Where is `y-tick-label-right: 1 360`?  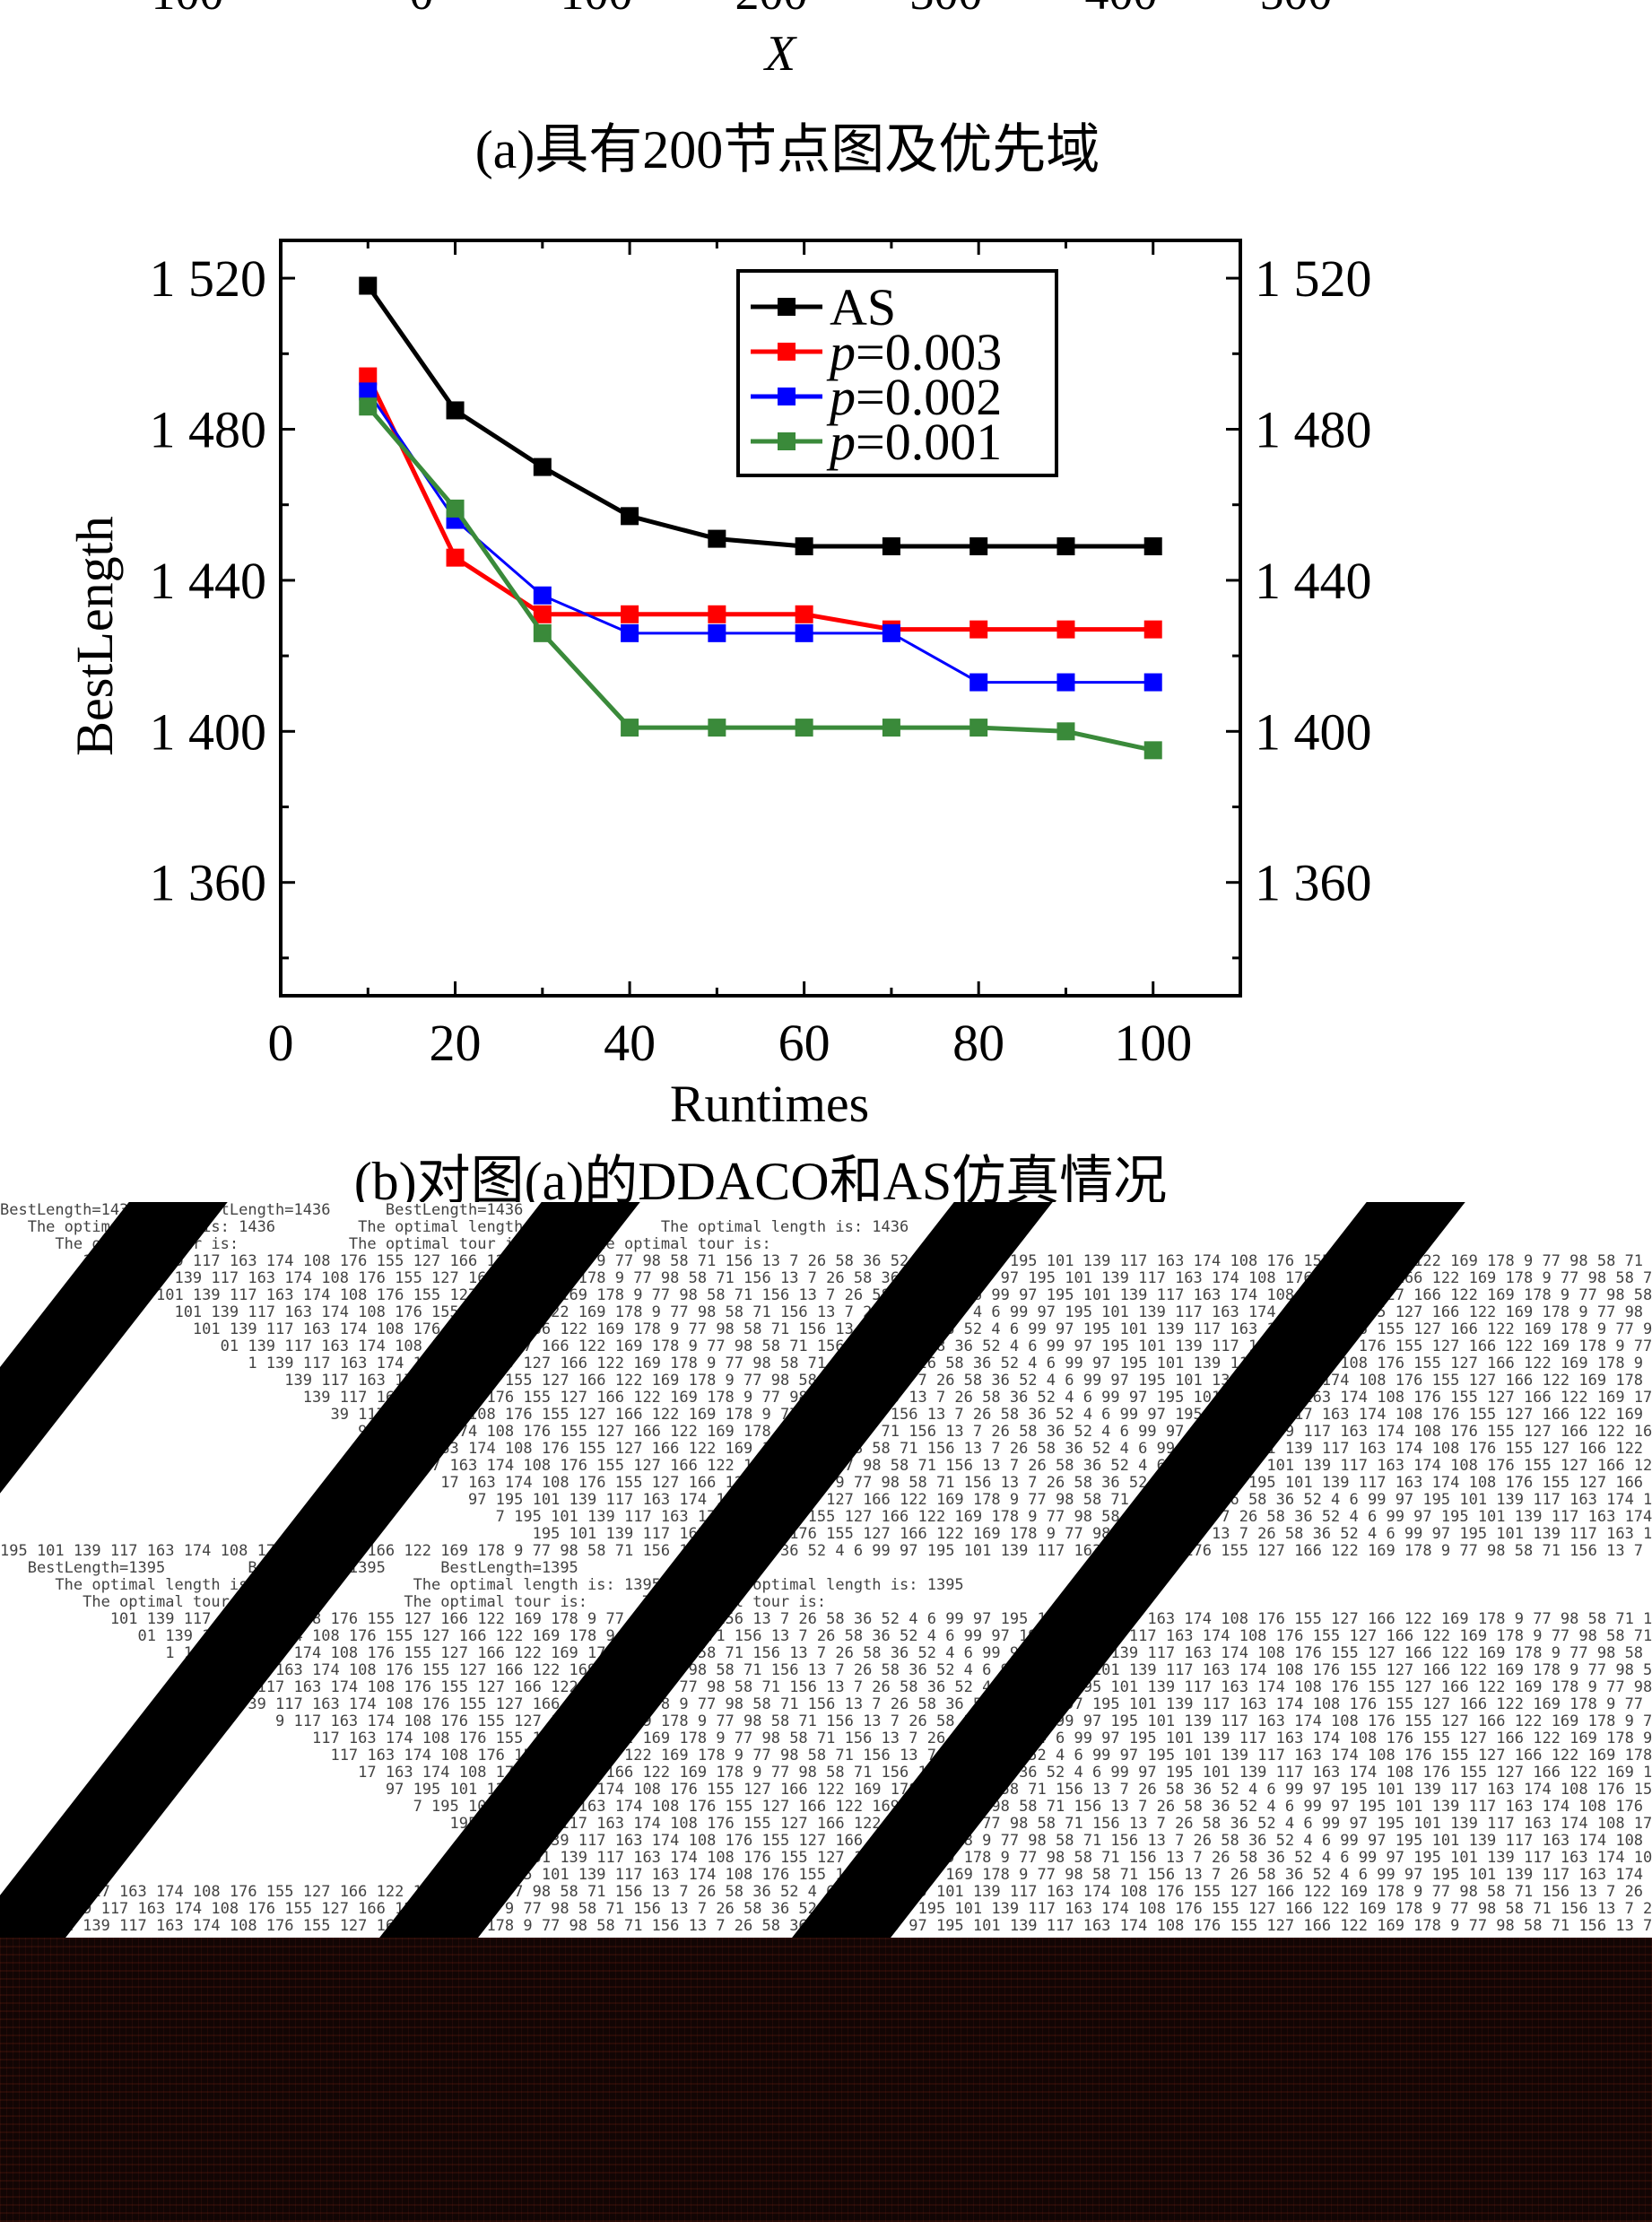
y-tick-label-right: 1 360 is located at coordinates (1313, 883).